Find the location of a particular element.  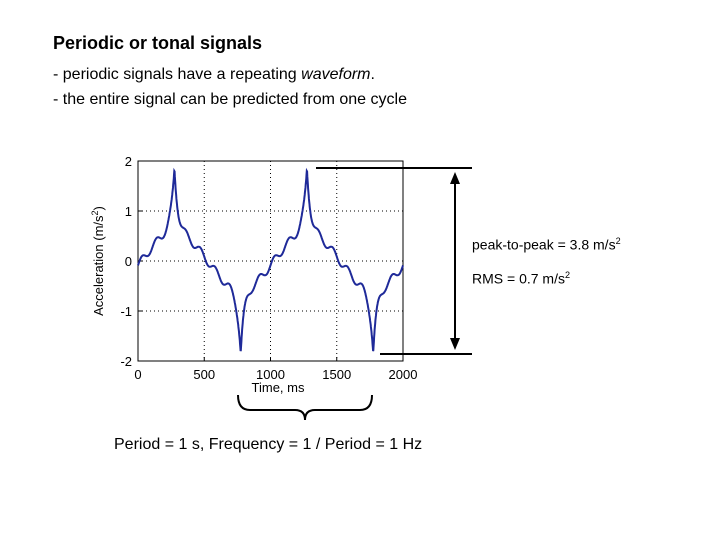

arrowhead-down is located at coordinates (455, 344).